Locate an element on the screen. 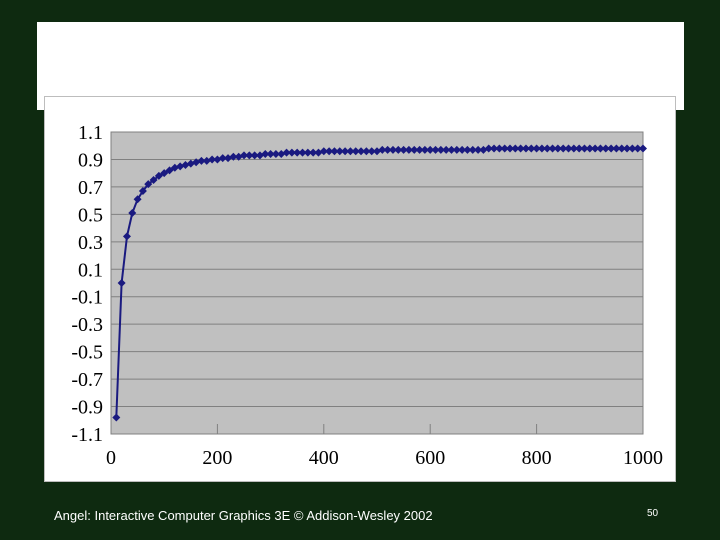 Image resolution: width=720 pixels, height=540 pixels. y-tick-label: 0.9 is located at coordinates (90, 160).